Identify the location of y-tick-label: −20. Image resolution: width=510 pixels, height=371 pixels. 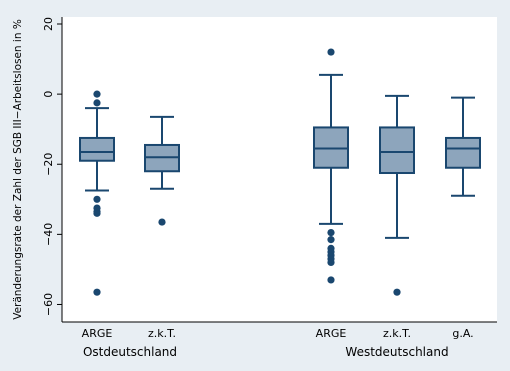
(48, 164).